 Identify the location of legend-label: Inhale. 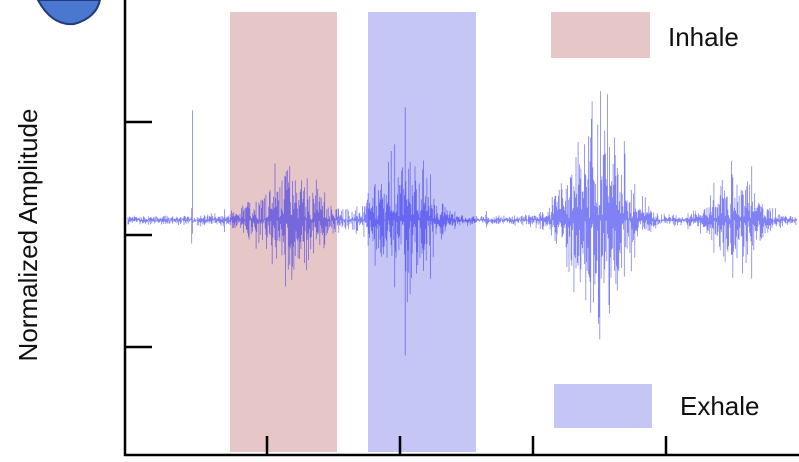
(703, 37).